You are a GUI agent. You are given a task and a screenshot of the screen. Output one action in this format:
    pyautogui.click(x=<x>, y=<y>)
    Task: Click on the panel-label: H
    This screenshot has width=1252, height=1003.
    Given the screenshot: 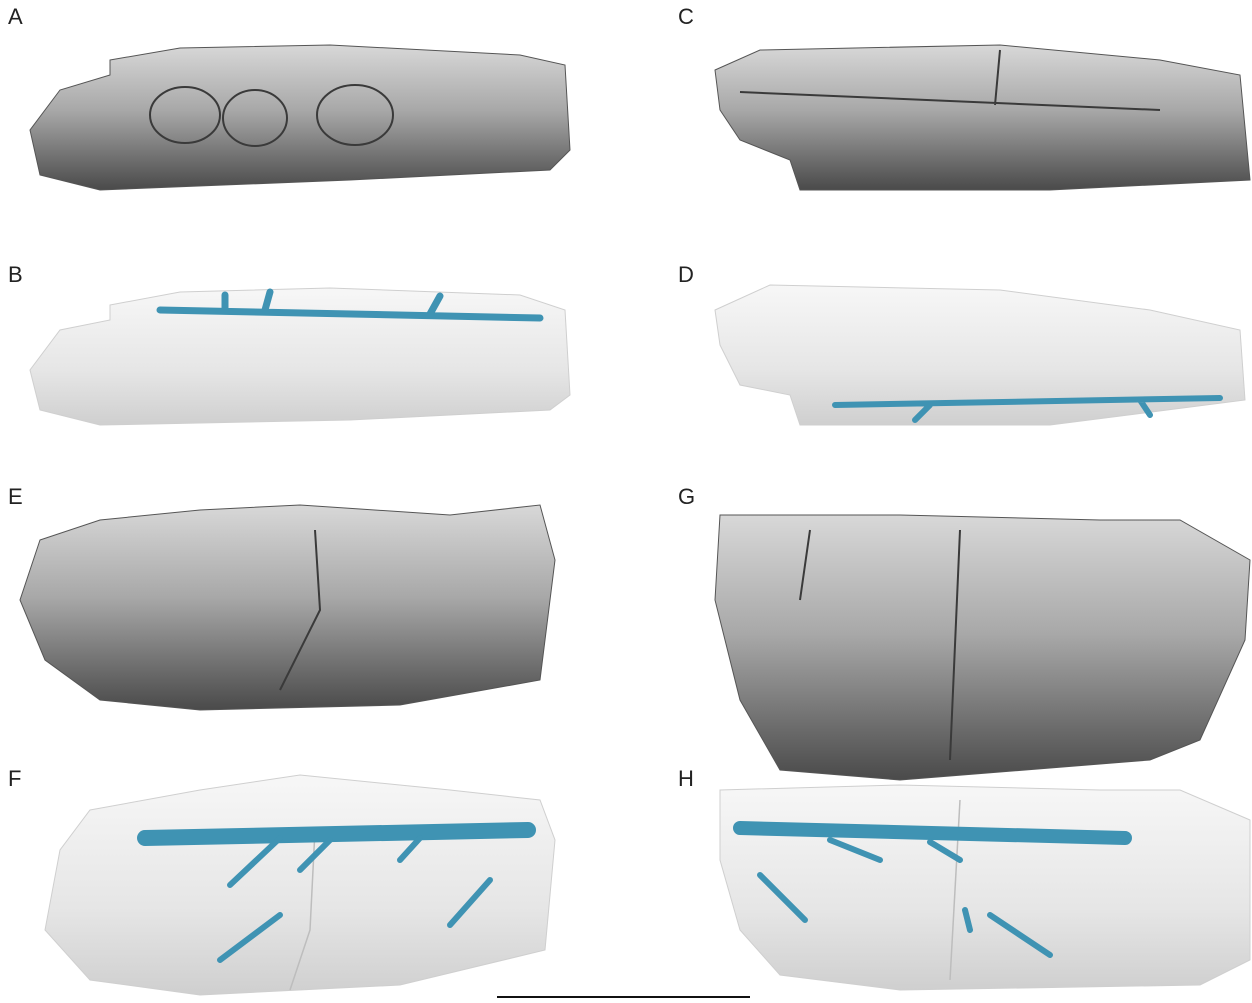 What is the action you would take?
    pyautogui.click(x=686, y=778)
    